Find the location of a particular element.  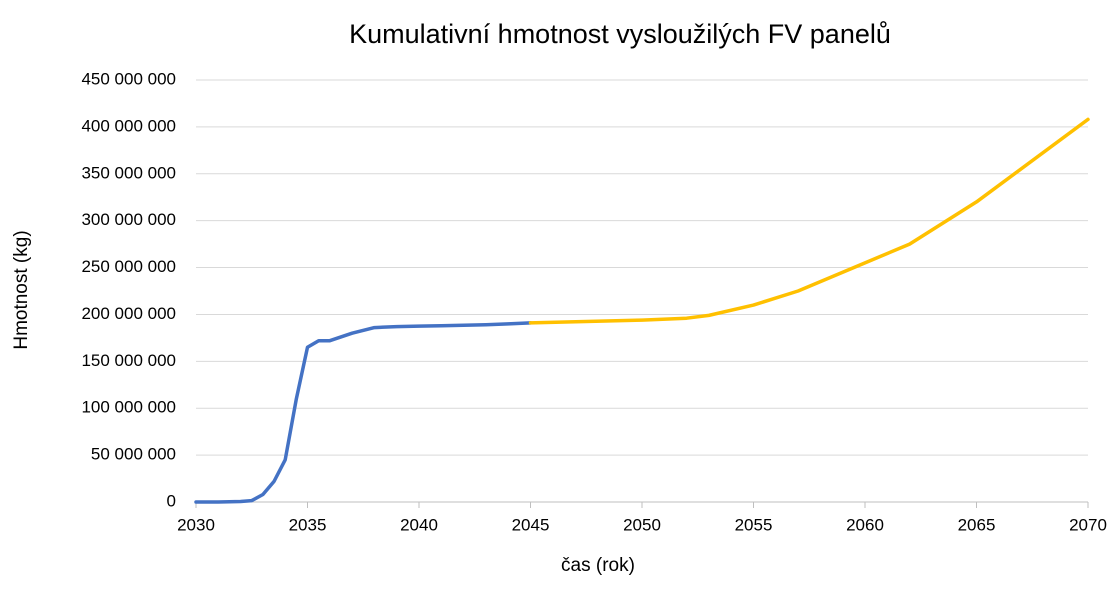

series-line is located at coordinates (363, 412).